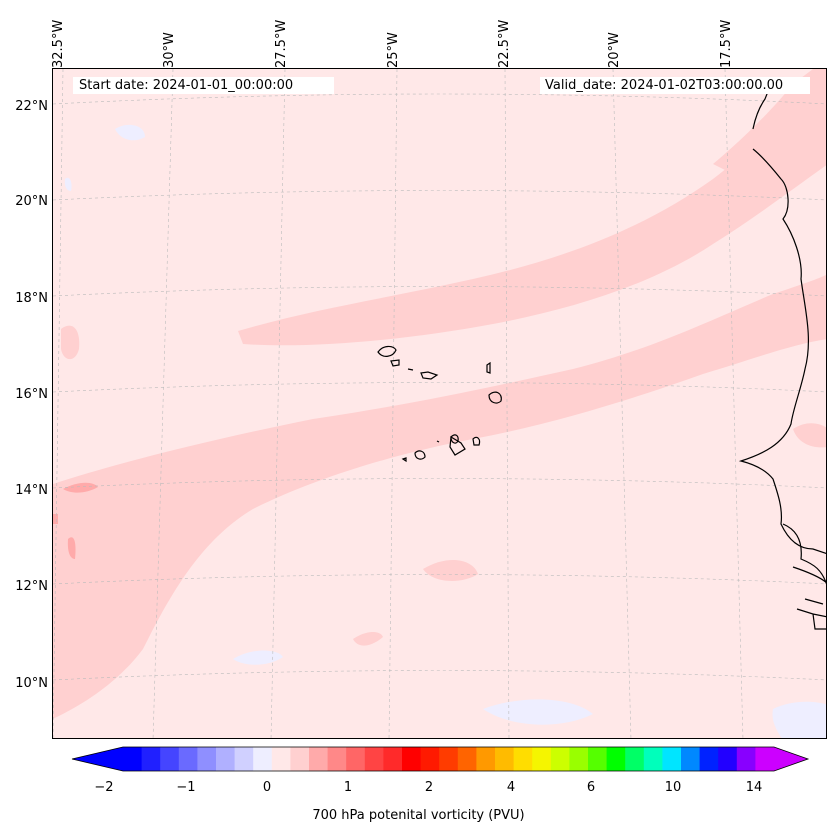 This screenshot has width=837, height=836. What do you see at coordinates (368, 639) in the screenshot?
I see `pv-patch-mid` at bounding box center [368, 639].